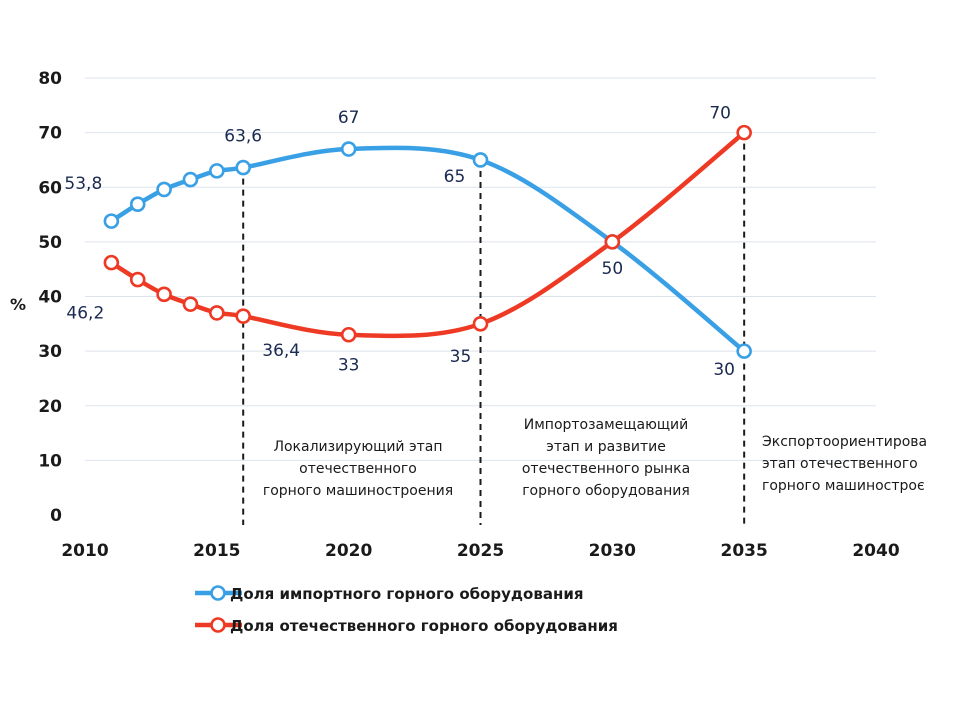 Image resolution: width=960 pixels, height=720 pixels. What do you see at coordinates (455, 177) in the screenshot?
I see `data-label: 65` at bounding box center [455, 177].